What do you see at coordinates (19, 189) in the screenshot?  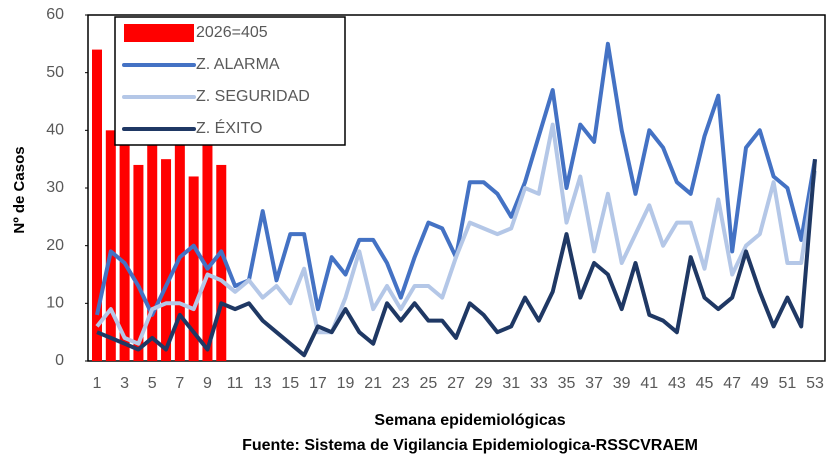 I see `y-axis-title: Nº de Casos` at bounding box center [19, 189].